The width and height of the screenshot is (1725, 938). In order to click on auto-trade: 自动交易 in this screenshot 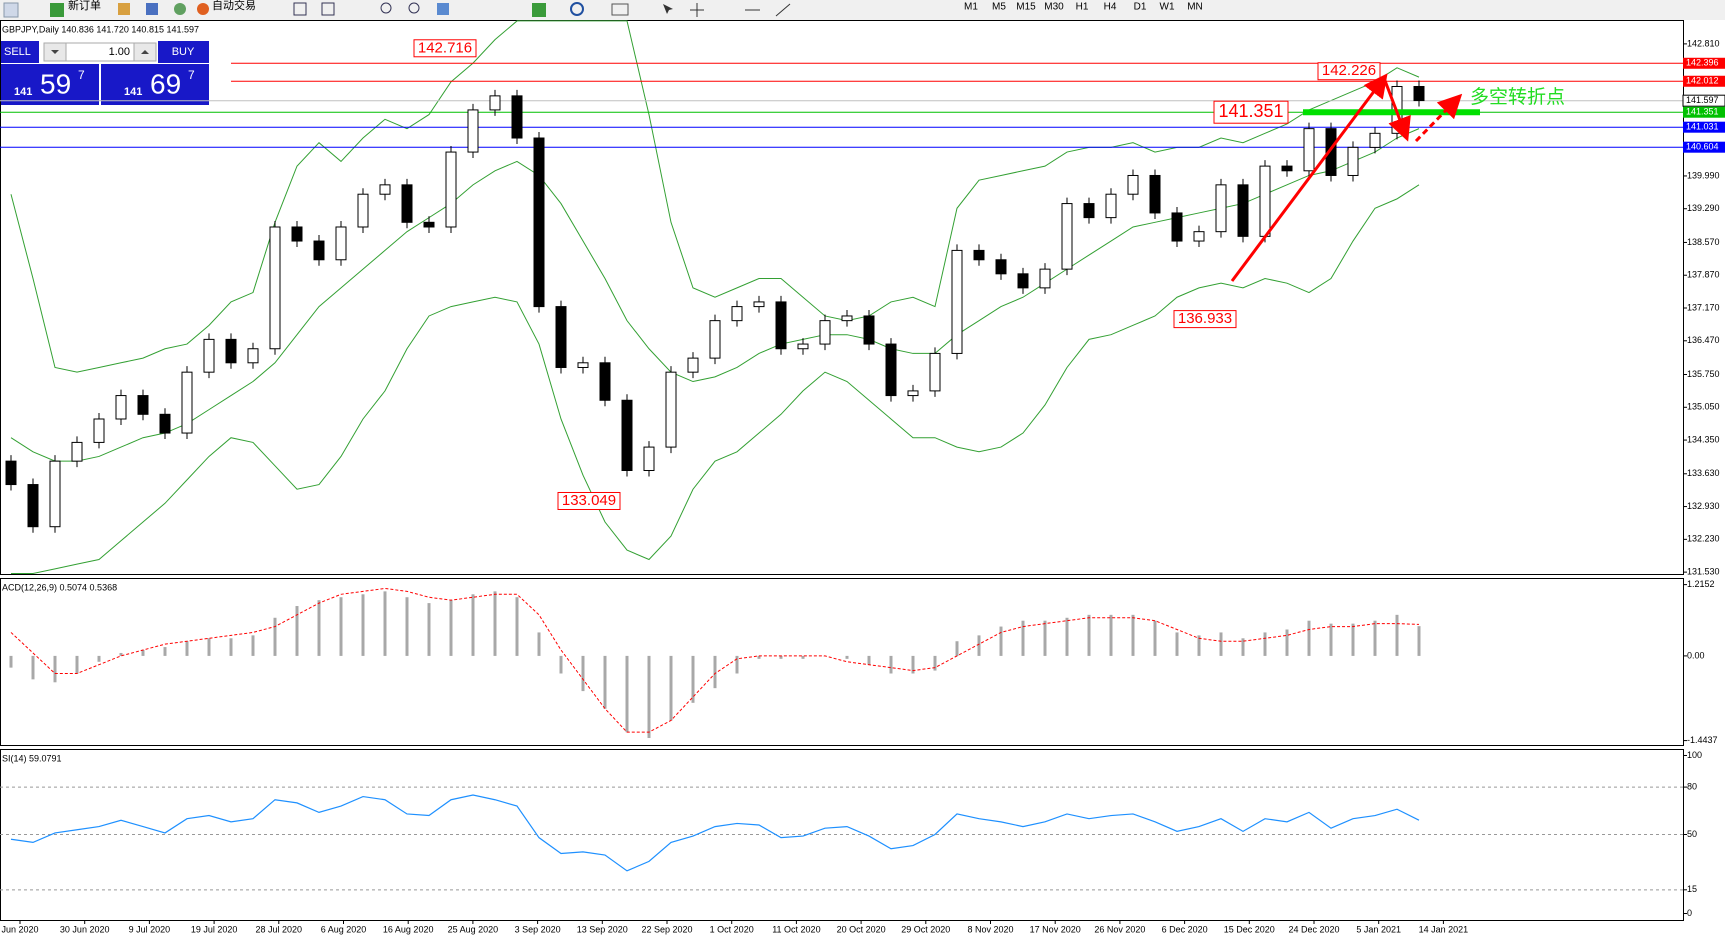, I will do `click(234, 6)`.